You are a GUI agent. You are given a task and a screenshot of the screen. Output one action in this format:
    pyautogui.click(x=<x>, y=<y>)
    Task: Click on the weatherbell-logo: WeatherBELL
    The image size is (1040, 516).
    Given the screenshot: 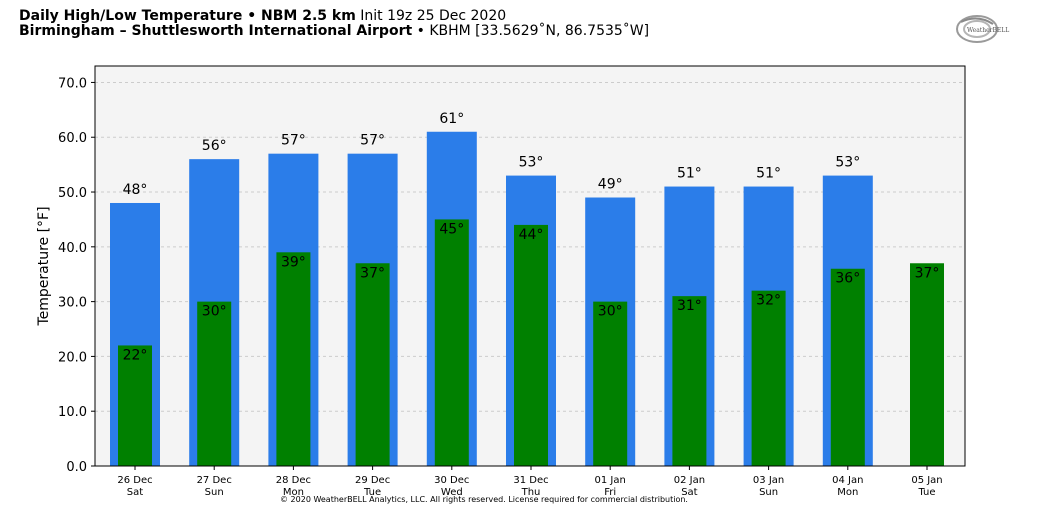 What is the action you would take?
    pyautogui.click(x=982, y=29)
    